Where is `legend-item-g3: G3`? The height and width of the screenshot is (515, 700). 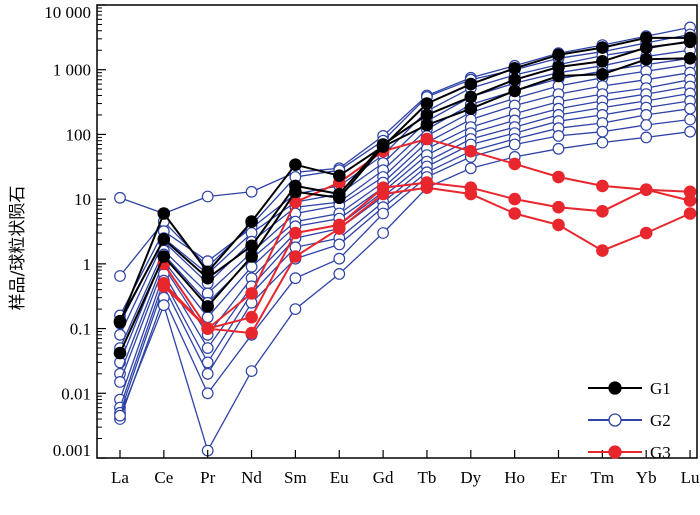 legend-item-g3: G3 is located at coordinates (629, 452).